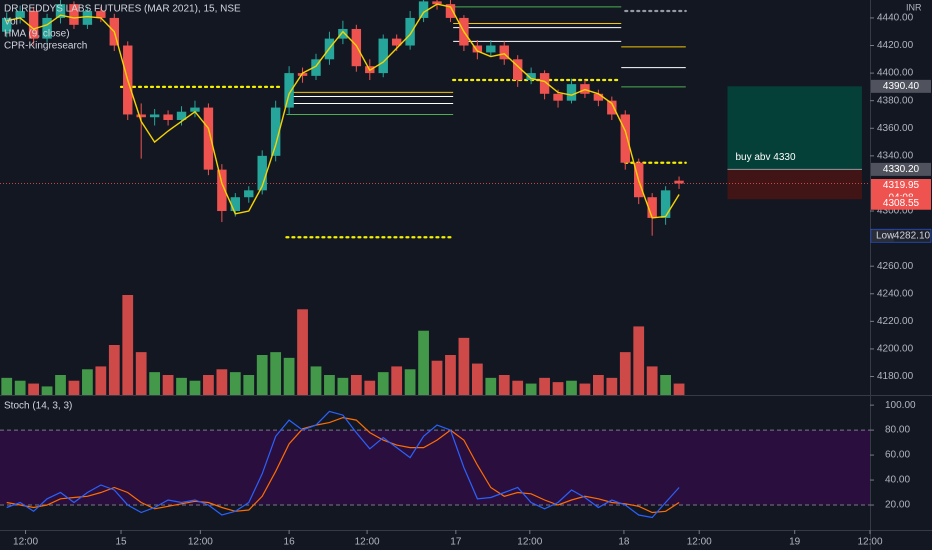  Describe the element at coordinates (895, 128) in the screenshot. I see `y-tick-label: 4360.00` at that location.